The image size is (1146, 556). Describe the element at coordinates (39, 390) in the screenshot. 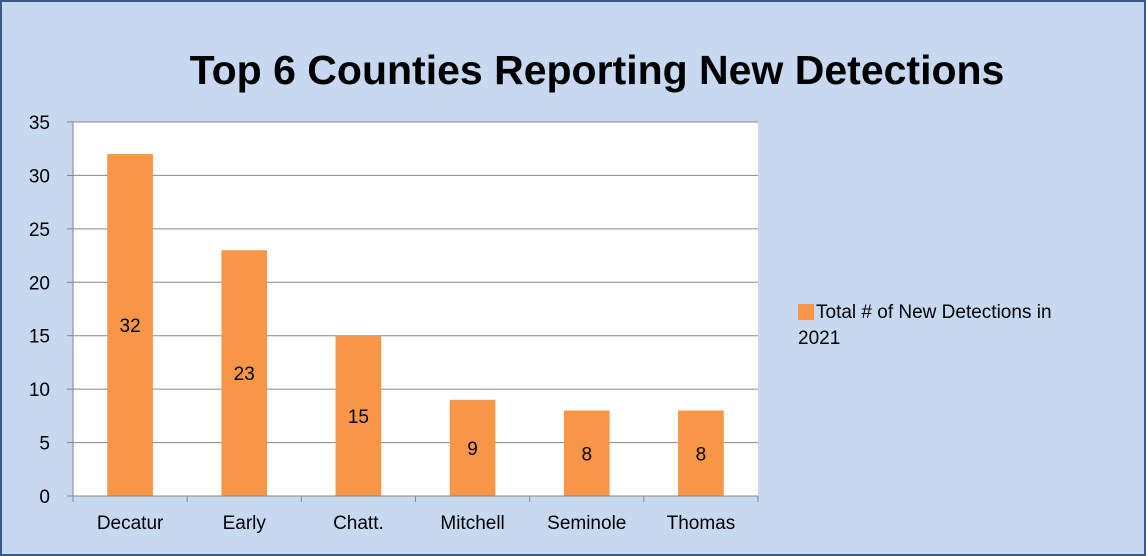

I see `y-tick-label: 10` at that location.